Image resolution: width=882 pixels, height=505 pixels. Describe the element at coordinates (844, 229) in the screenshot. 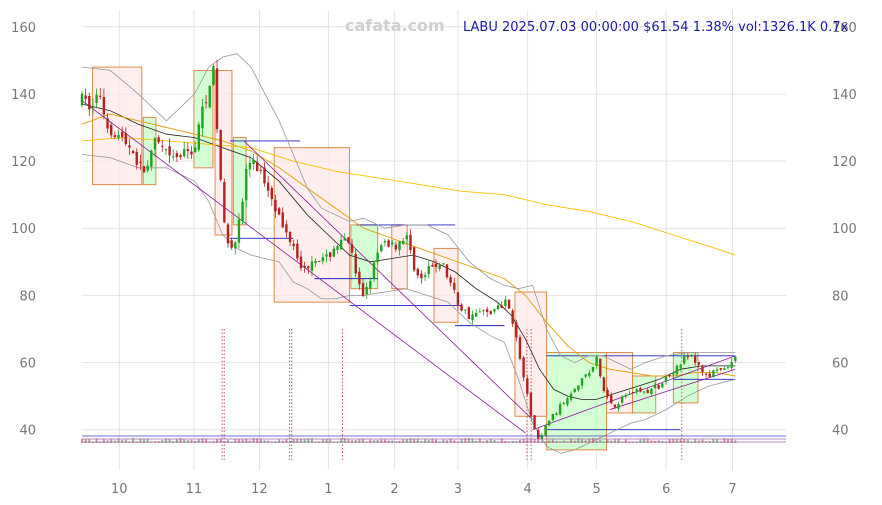

I see `y-tick-label-right: 100` at that location.